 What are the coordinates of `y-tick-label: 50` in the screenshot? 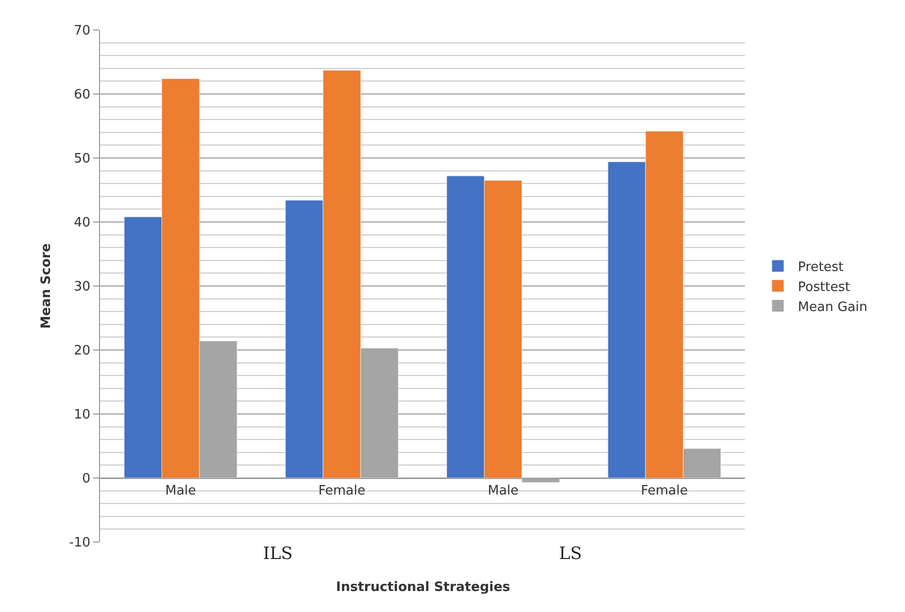 It's located at (82, 159).